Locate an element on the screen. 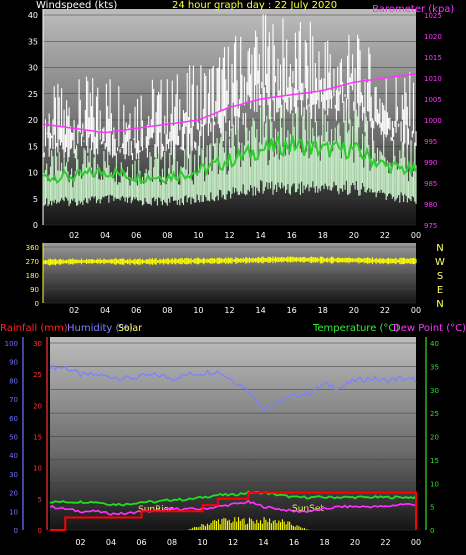 Image resolution: width=466 pixels, height=555 pixels. direction-x-tick-label: 20 is located at coordinates (354, 310).